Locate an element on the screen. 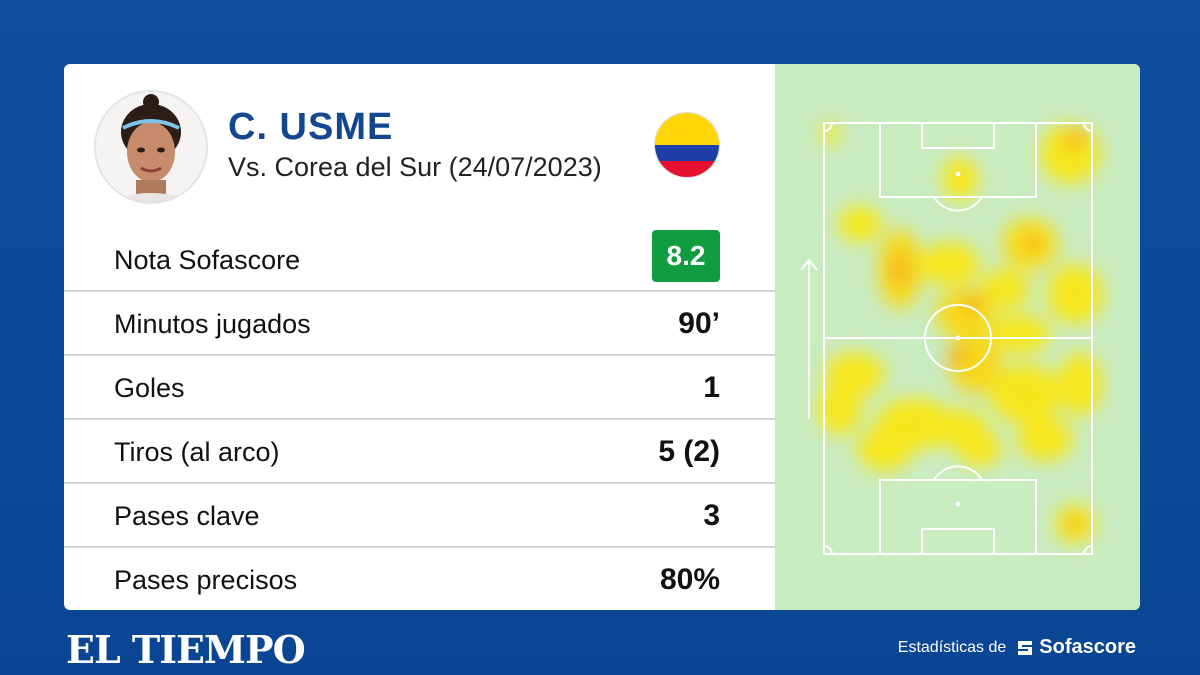  stat-label: Tiros (al arco) is located at coordinates (197, 452).